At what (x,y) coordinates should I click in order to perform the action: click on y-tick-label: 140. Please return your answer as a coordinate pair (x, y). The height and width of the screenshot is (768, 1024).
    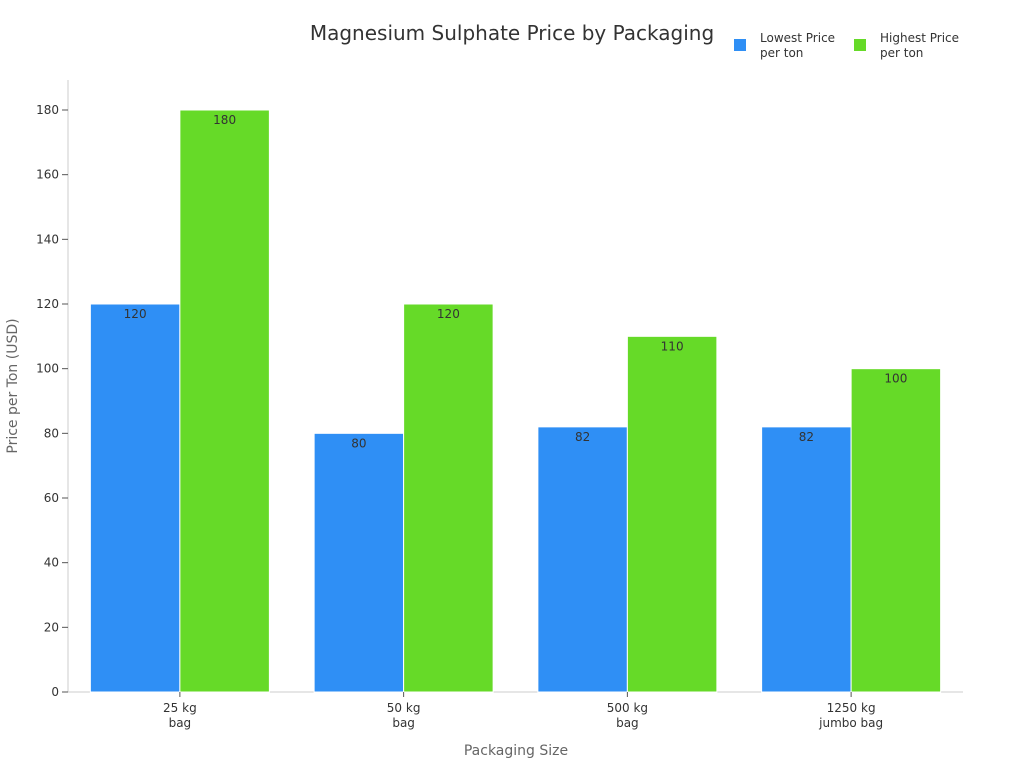
    Looking at the image, I should click on (47, 239).